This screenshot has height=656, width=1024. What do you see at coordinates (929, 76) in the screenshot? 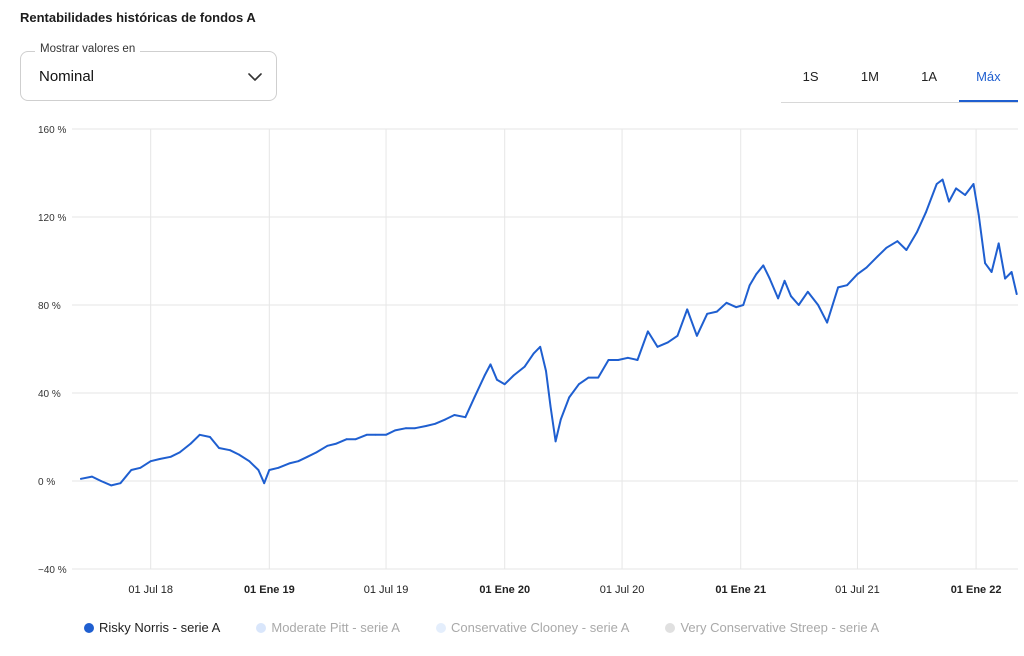
I see `tab-1a: 1A` at bounding box center [929, 76].